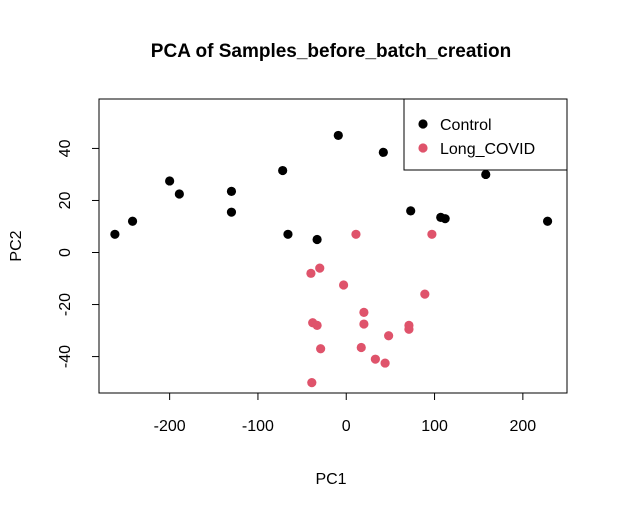 This screenshot has height=516, width=617. Describe the element at coordinates (65, 148) in the screenshot. I see `y-tick-label: 40` at that location.